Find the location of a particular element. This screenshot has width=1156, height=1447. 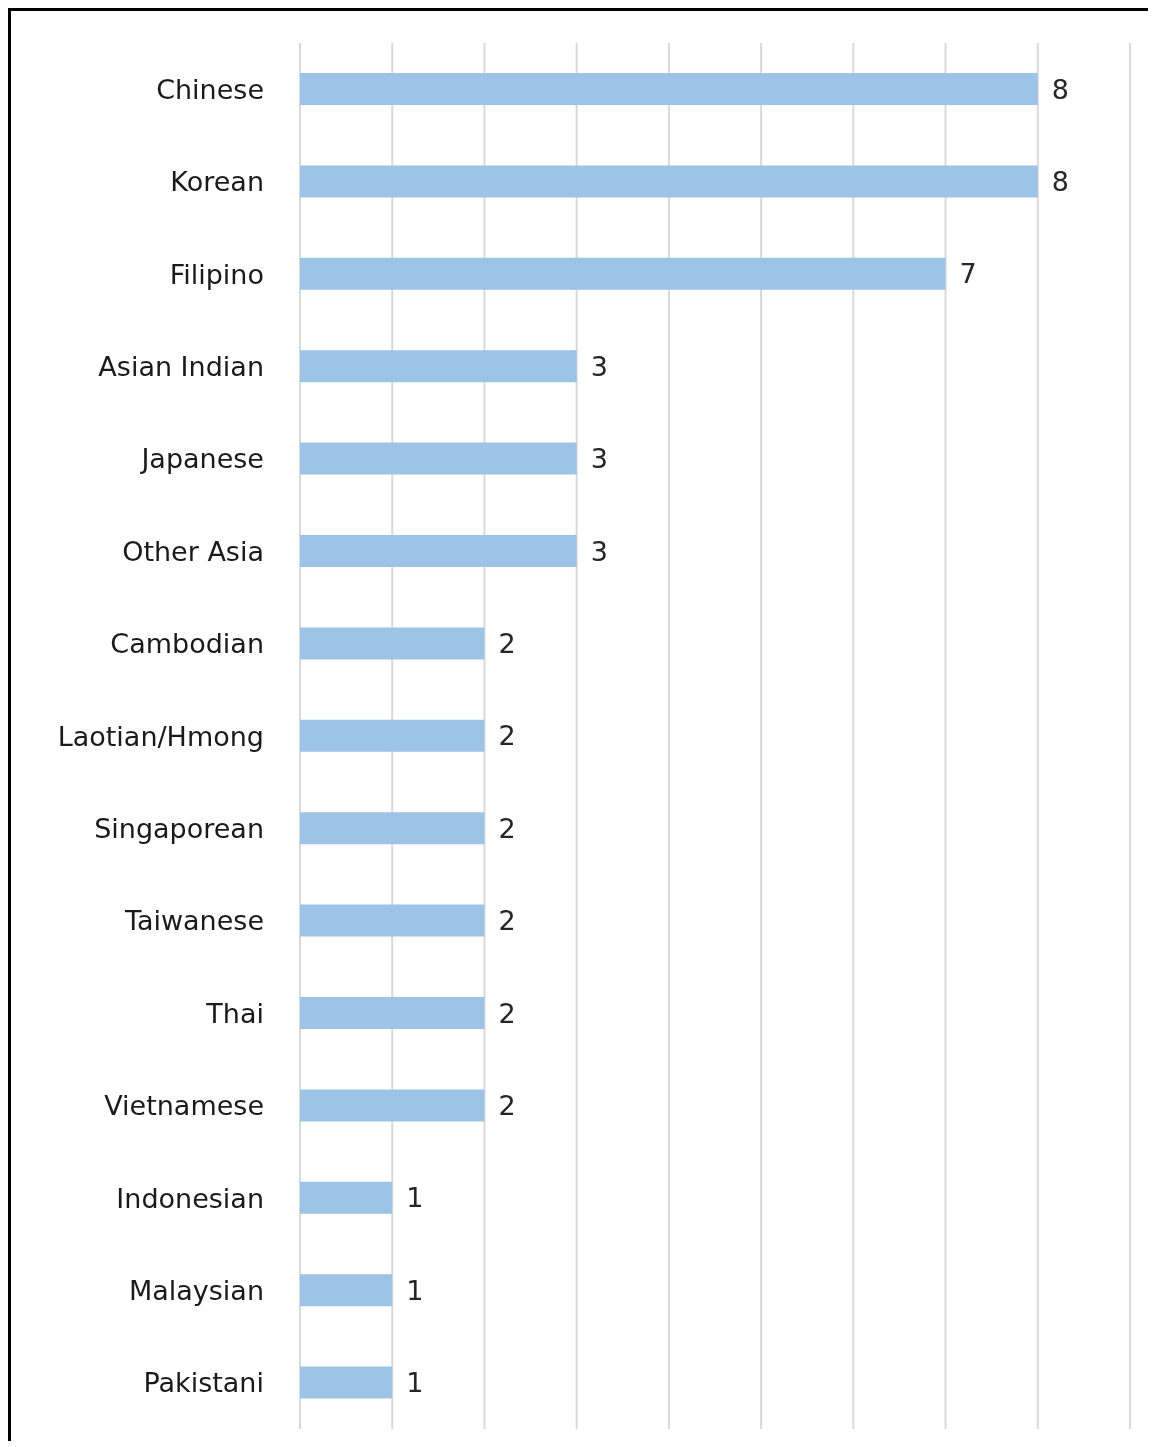

y-tick-label: Taiwanese is located at coordinates (193, 921).